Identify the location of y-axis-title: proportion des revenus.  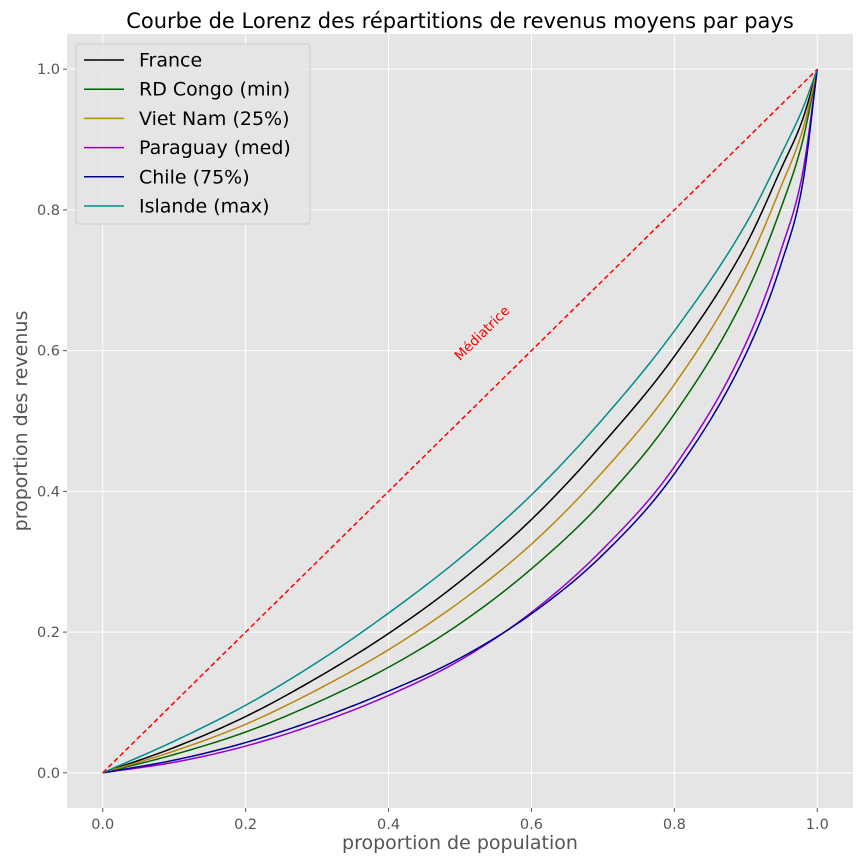
(21, 421).